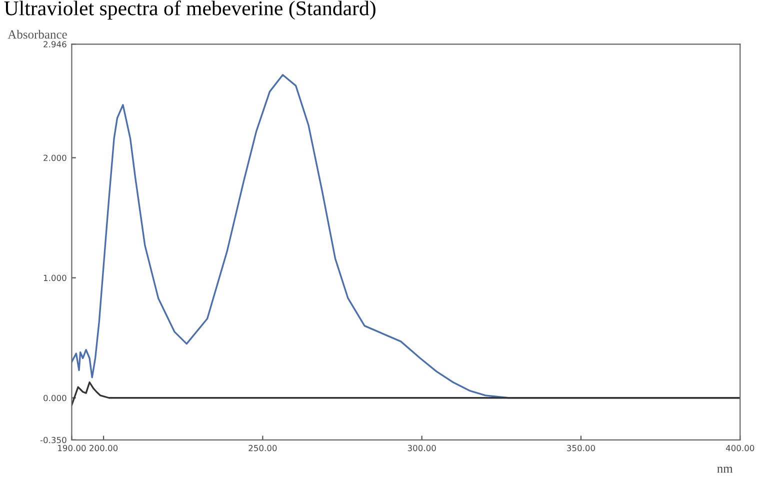  I want to click on x-tick-label: 190.00, so click(72, 448).